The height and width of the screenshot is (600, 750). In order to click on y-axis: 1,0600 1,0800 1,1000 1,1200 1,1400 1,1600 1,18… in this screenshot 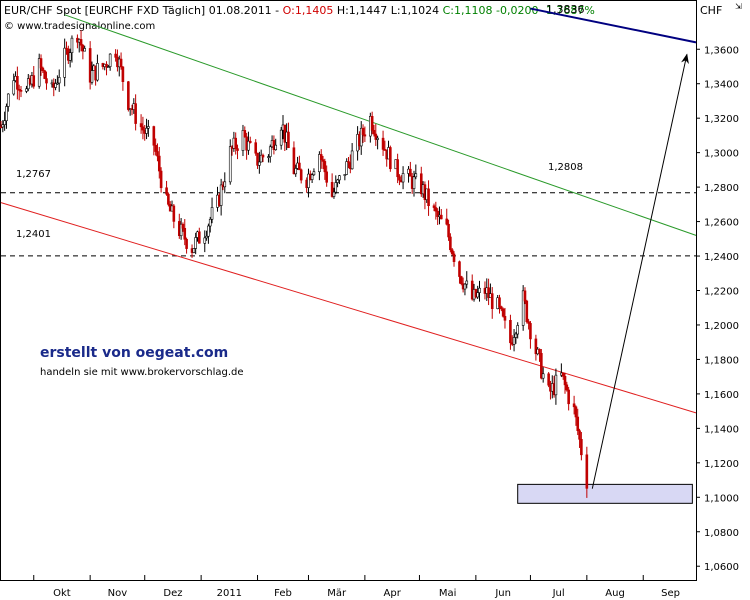, I will do `click(717, 309)`.